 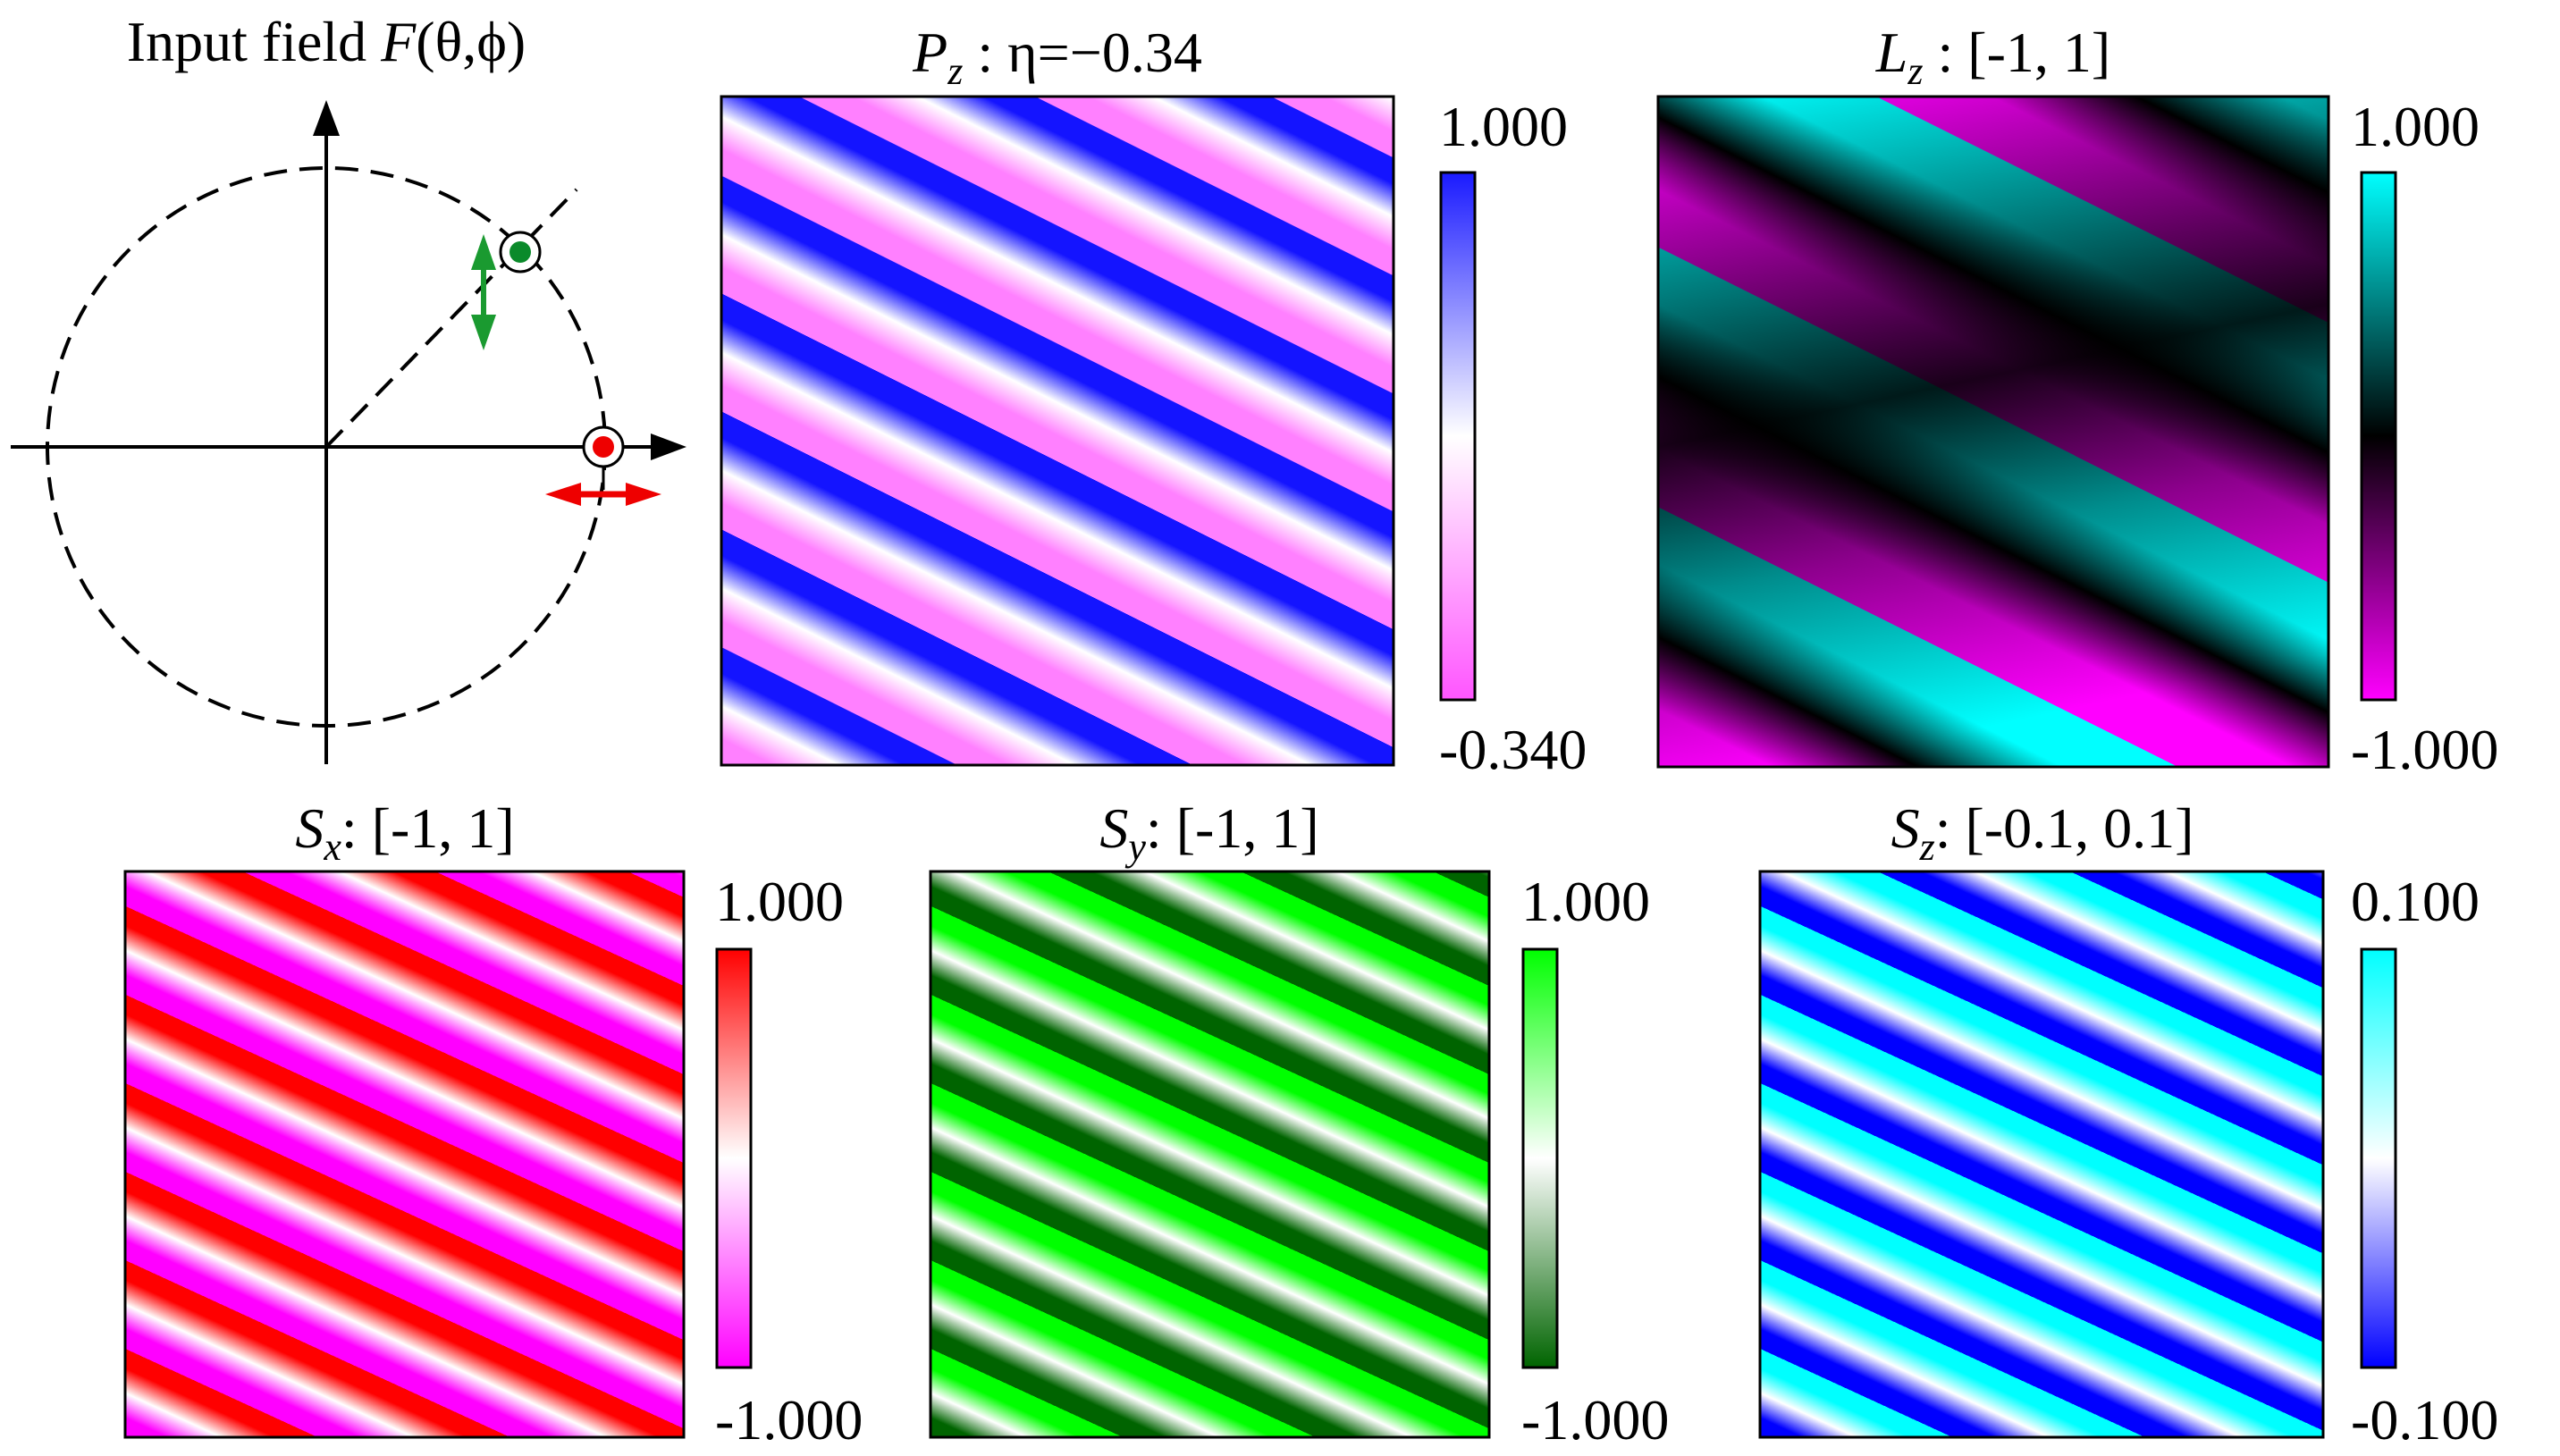 I want to click on x-axis-arrowhead, so click(x=668, y=447).